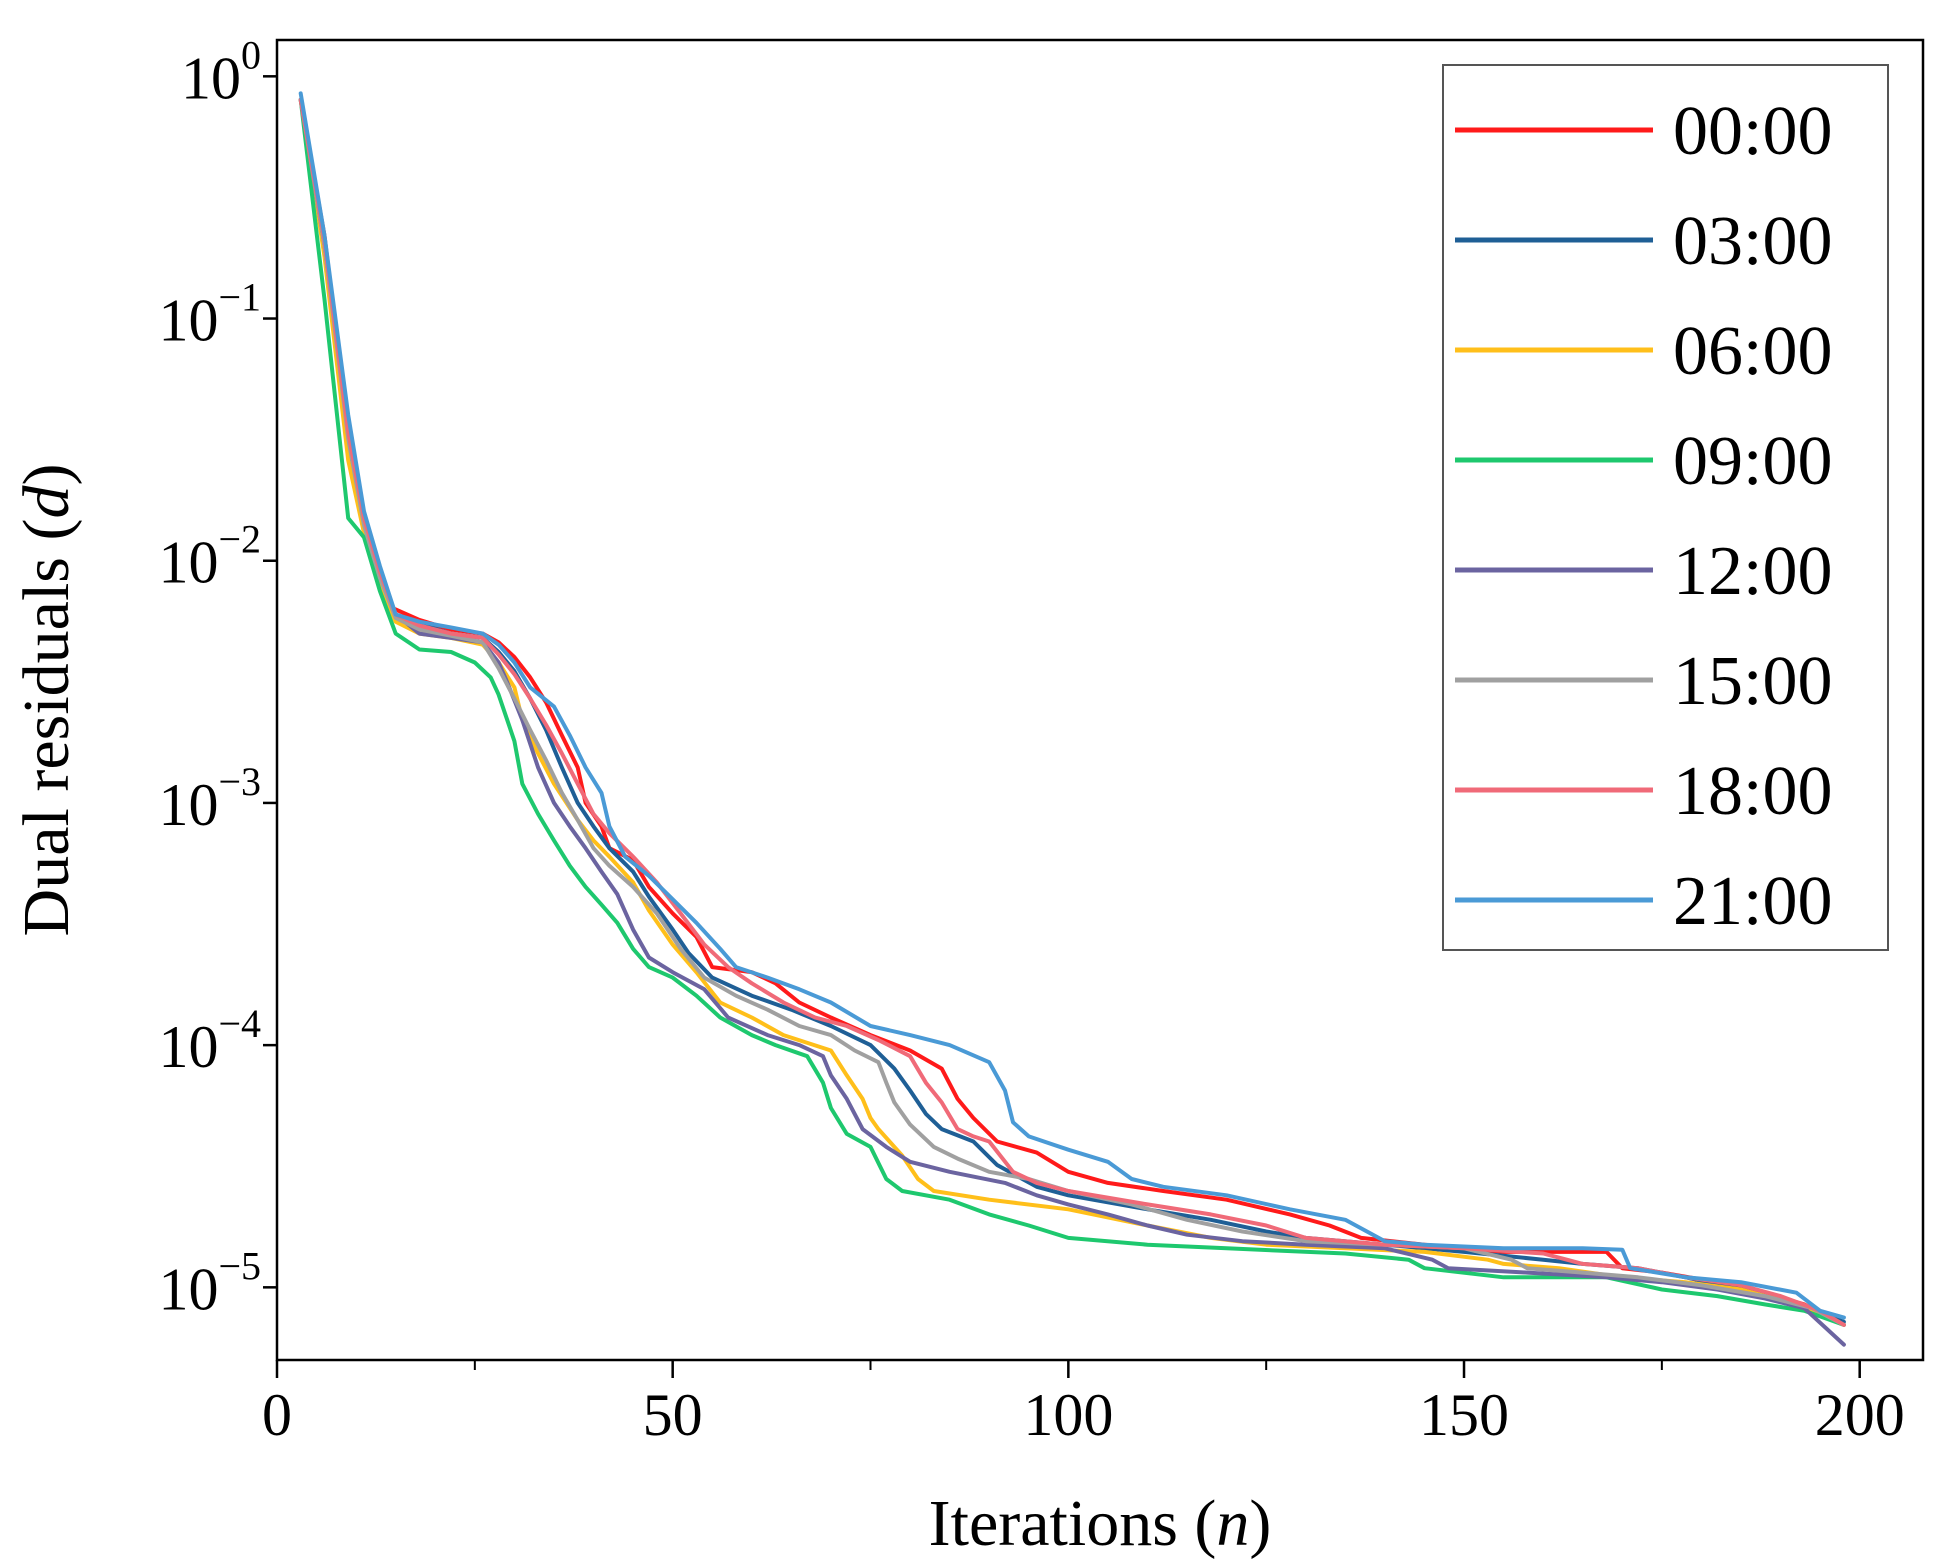 The image size is (1946, 1568). Describe the element at coordinates (209, 798) in the screenshot. I see `y-tick-label: 10⁻³` at that location.